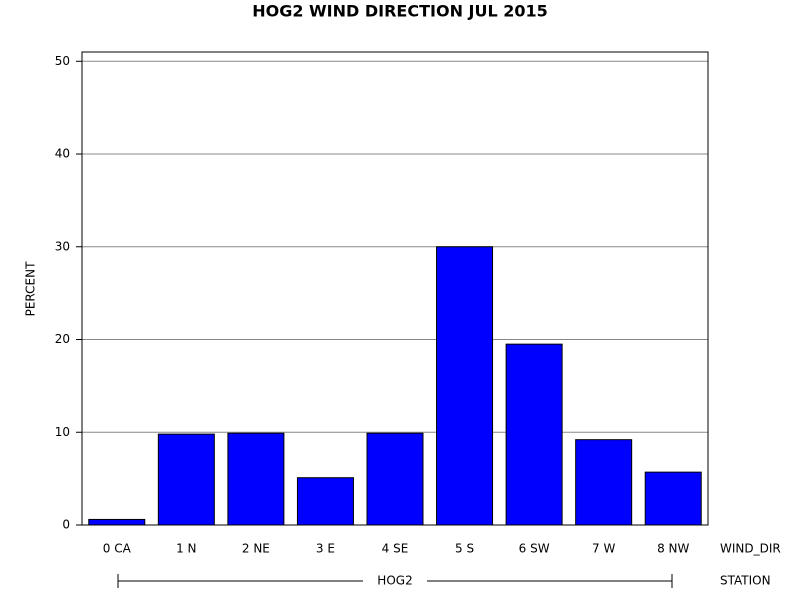 This screenshot has width=800, height=600. What do you see at coordinates (256, 549) in the screenshot?
I see `x-tick-label: 2 NE` at bounding box center [256, 549].